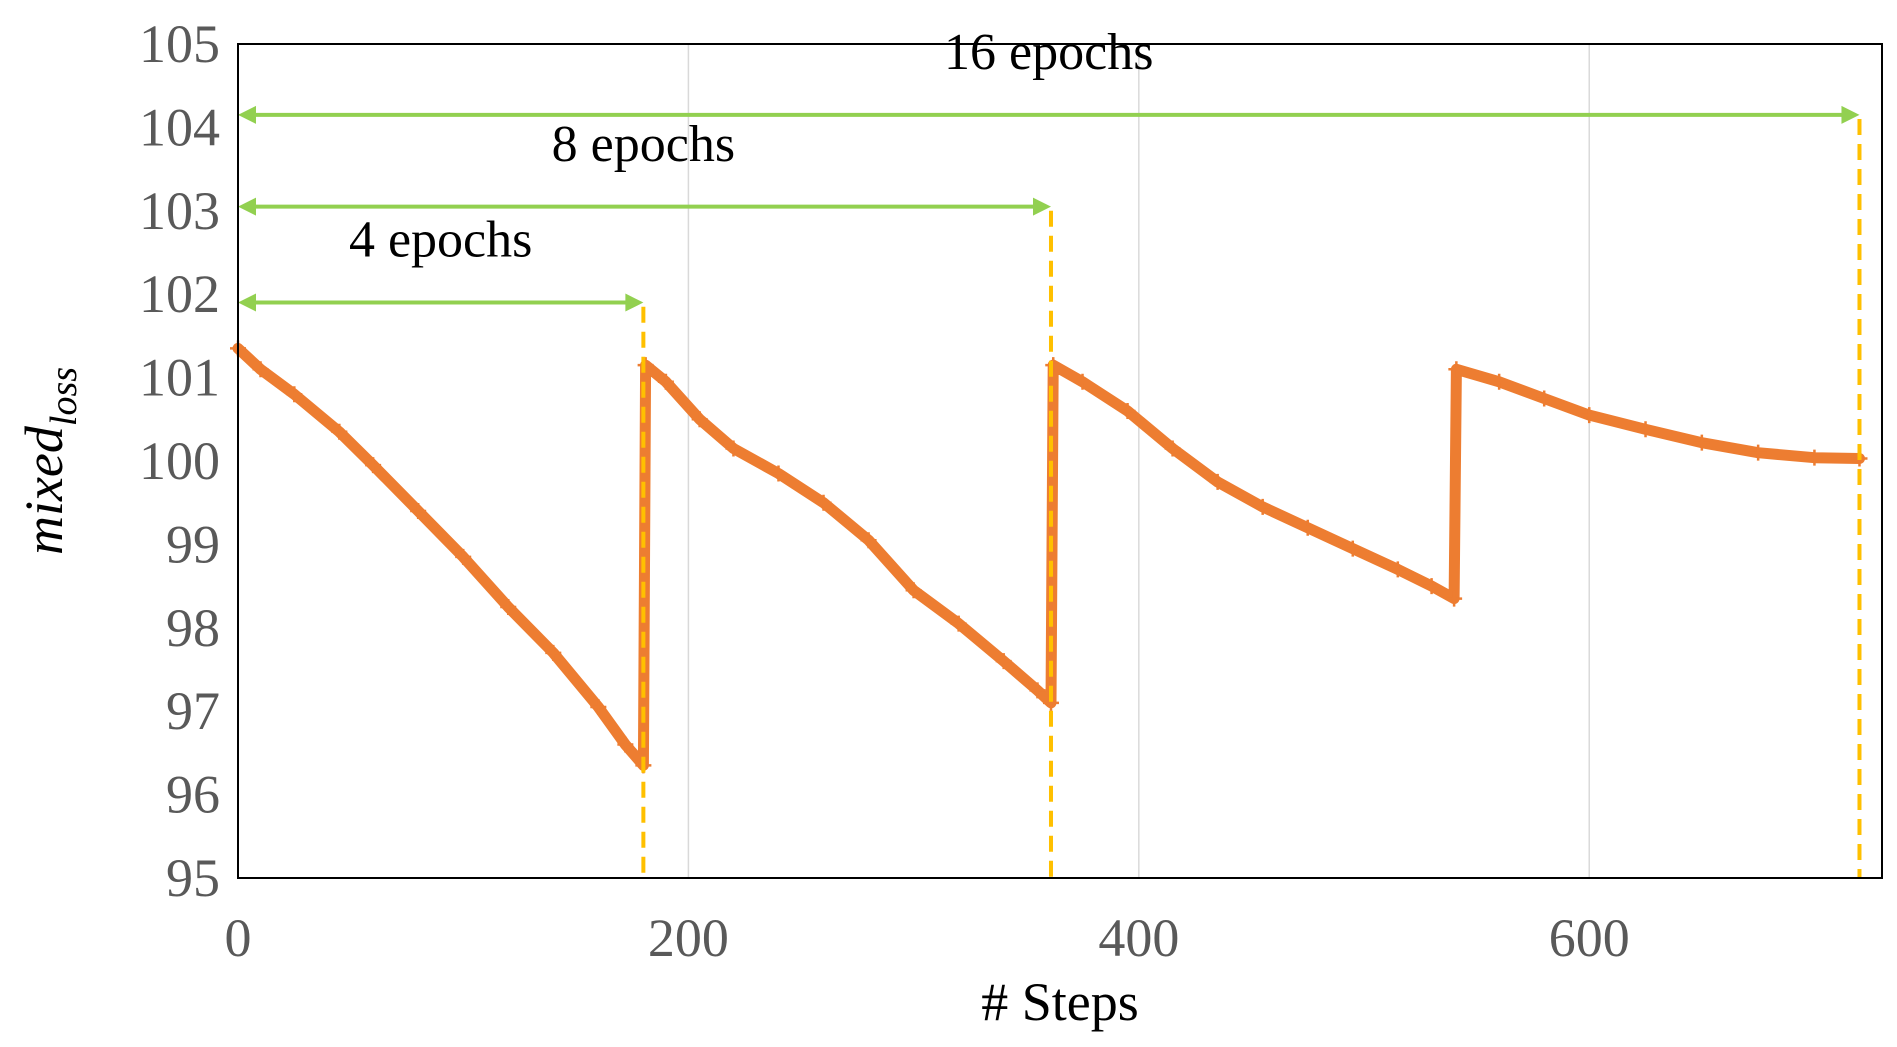 This screenshot has height=1047, width=1897. I want to click on y-tick-98: 98, so click(193, 628).